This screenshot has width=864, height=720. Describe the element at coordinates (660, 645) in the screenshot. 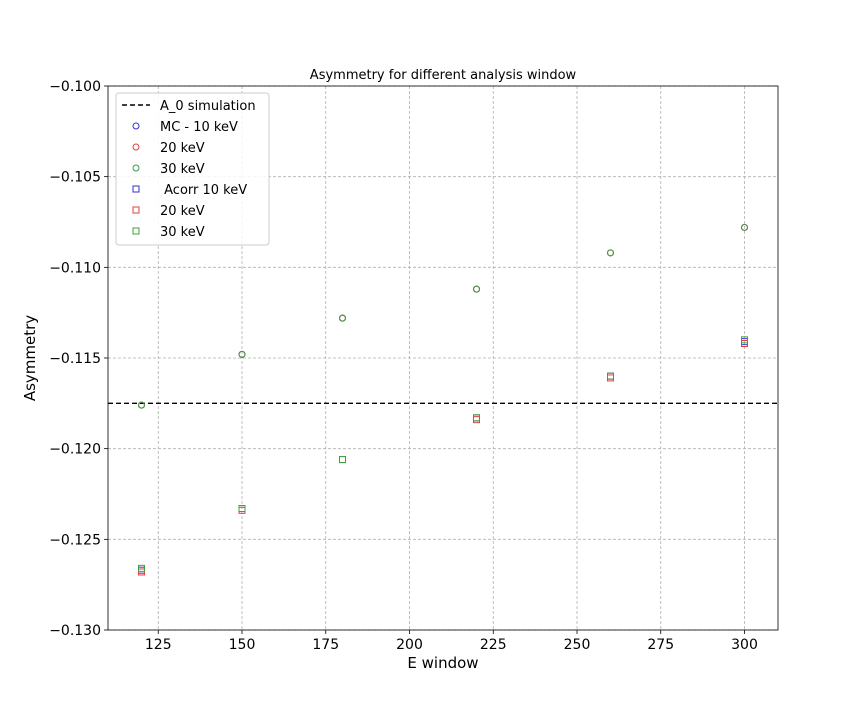

I see `x-tick-label: 275` at that location.